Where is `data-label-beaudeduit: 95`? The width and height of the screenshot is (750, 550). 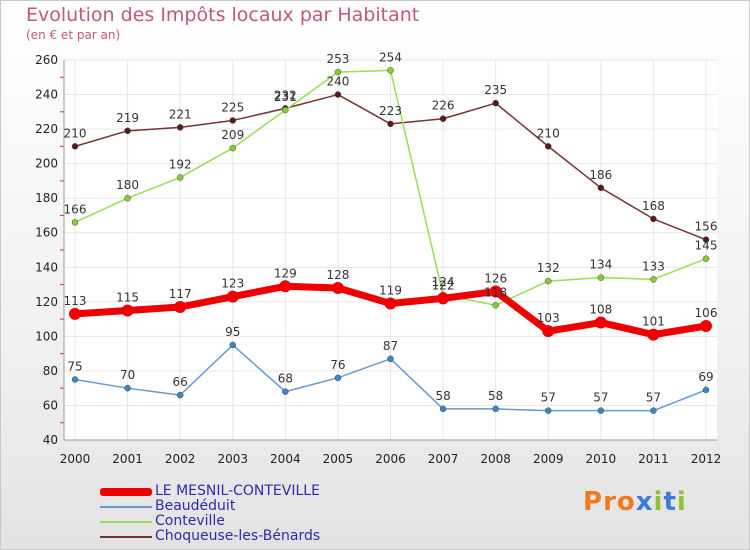
data-label-beaudeduit: 95 is located at coordinates (232, 332).